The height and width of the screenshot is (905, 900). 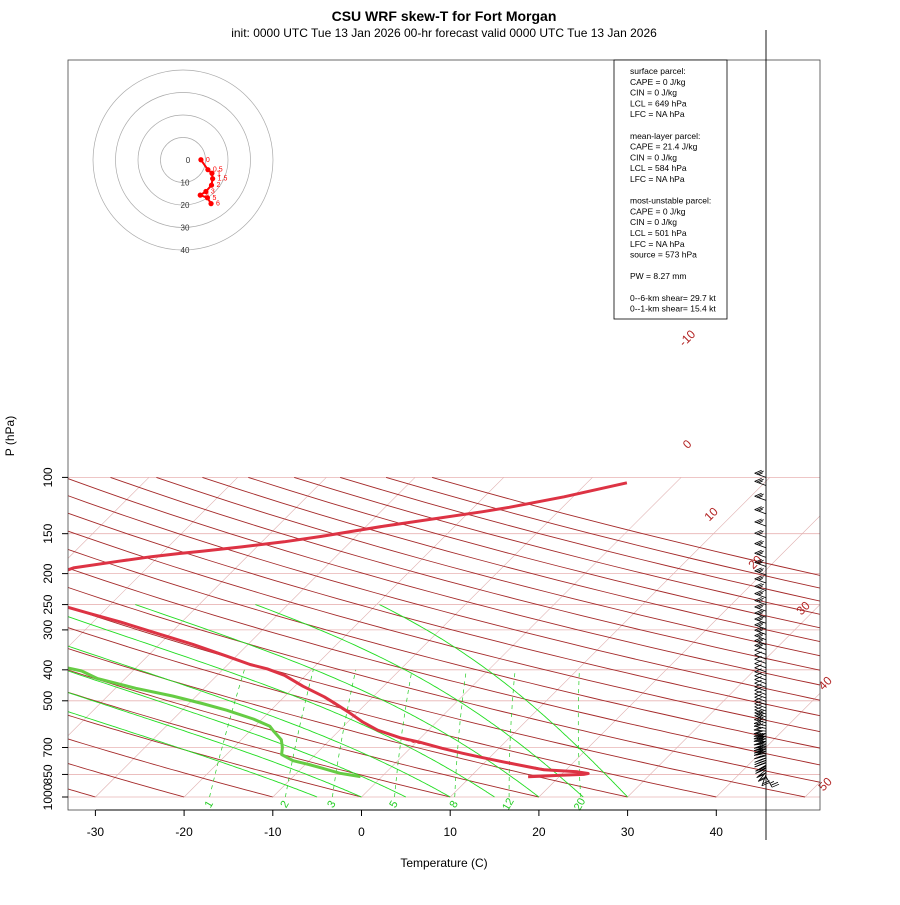 What do you see at coordinates (273, 832) in the screenshot?
I see `x-tick-label: -10` at bounding box center [273, 832].